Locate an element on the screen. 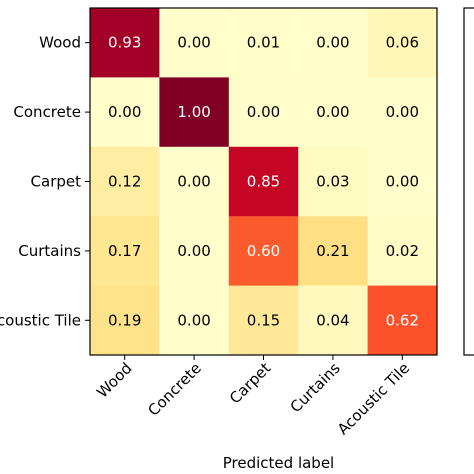 Image resolution: width=474 pixels, height=474 pixels. cell-value-label: 0.03 is located at coordinates (332, 182).